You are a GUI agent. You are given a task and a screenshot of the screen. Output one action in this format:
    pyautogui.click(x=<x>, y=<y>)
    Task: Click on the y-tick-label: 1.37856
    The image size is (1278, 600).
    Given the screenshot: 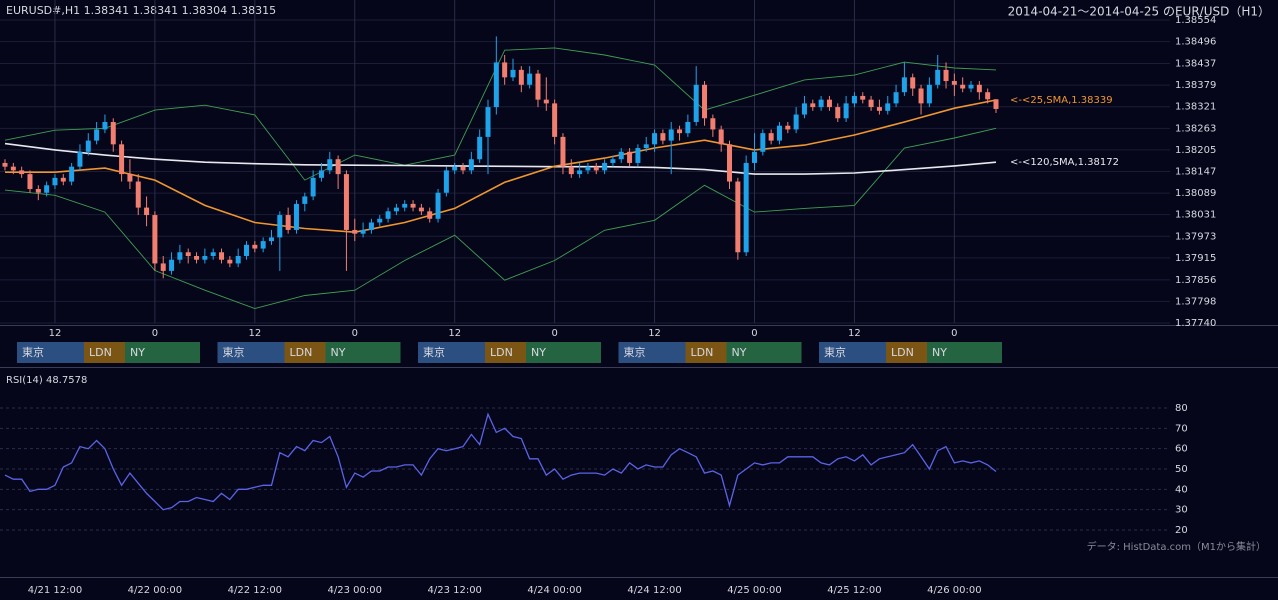 What is the action you would take?
    pyautogui.click(x=1195, y=280)
    